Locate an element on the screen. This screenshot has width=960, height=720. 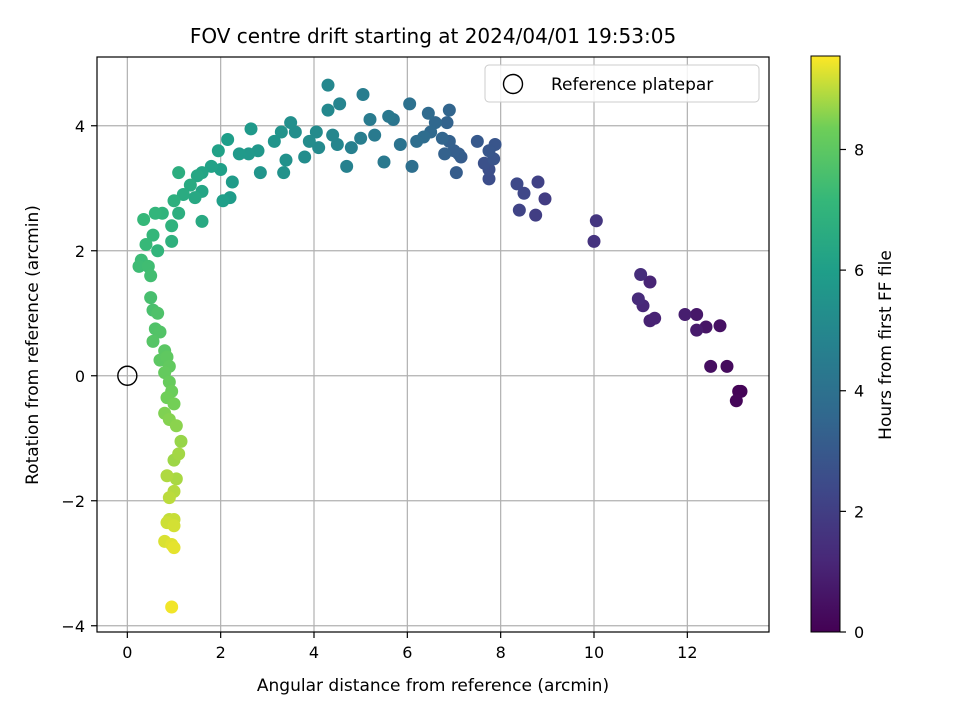
y-tick-label: 2 is located at coordinates (80, 251).